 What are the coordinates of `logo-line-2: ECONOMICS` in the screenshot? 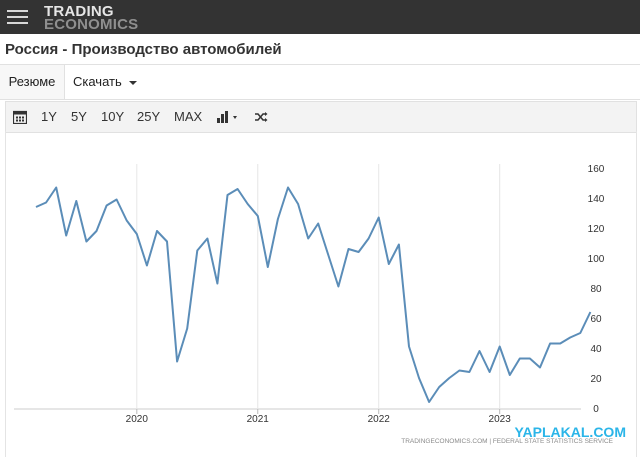 It's located at (91, 24).